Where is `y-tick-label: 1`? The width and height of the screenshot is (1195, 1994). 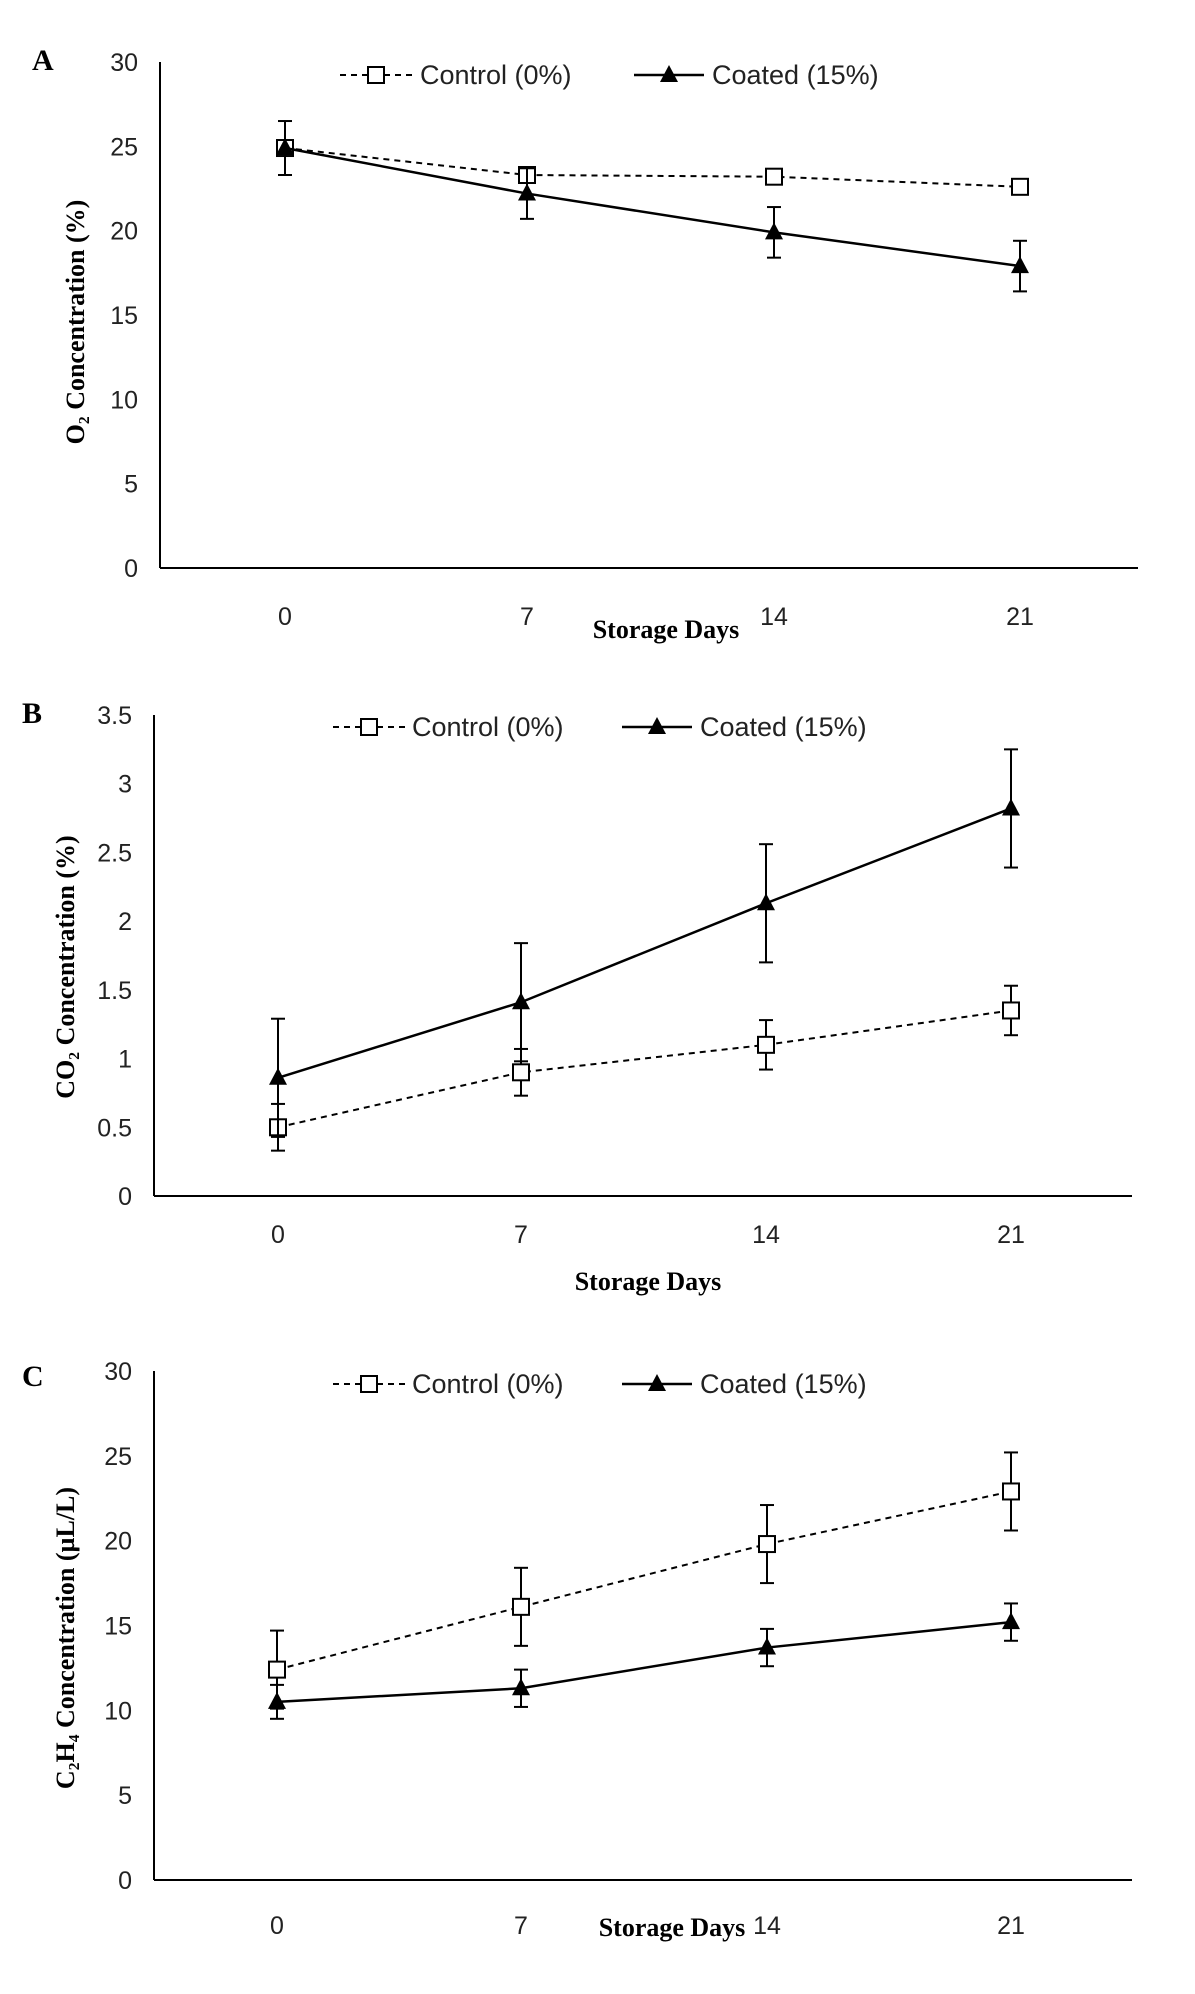
y-tick-label: 1 is located at coordinates (125, 1060).